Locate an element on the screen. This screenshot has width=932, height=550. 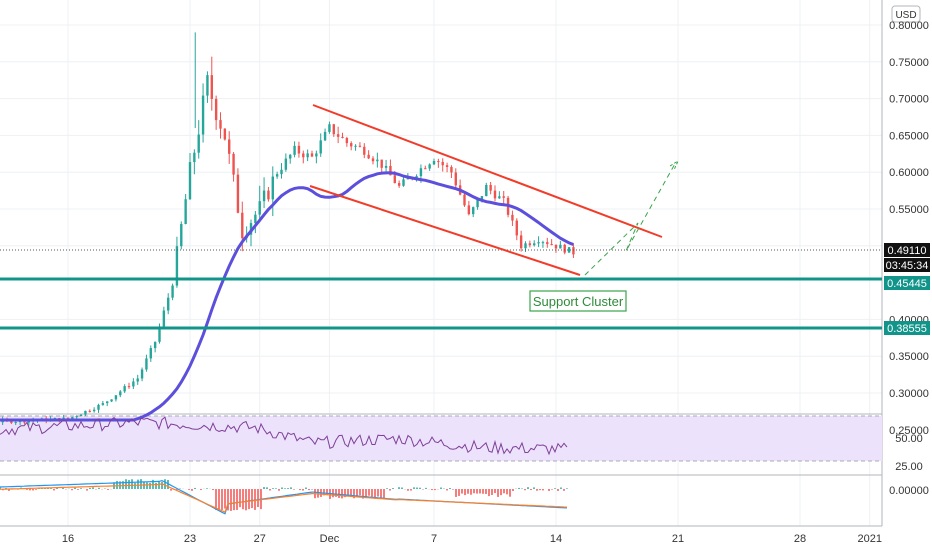
projection-arrowhead is located at coordinates (674, 165).